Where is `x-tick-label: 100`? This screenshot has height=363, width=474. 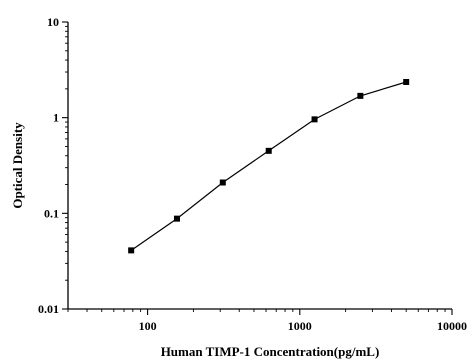 x-tick-label: 100 is located at coordinates (148, 326).